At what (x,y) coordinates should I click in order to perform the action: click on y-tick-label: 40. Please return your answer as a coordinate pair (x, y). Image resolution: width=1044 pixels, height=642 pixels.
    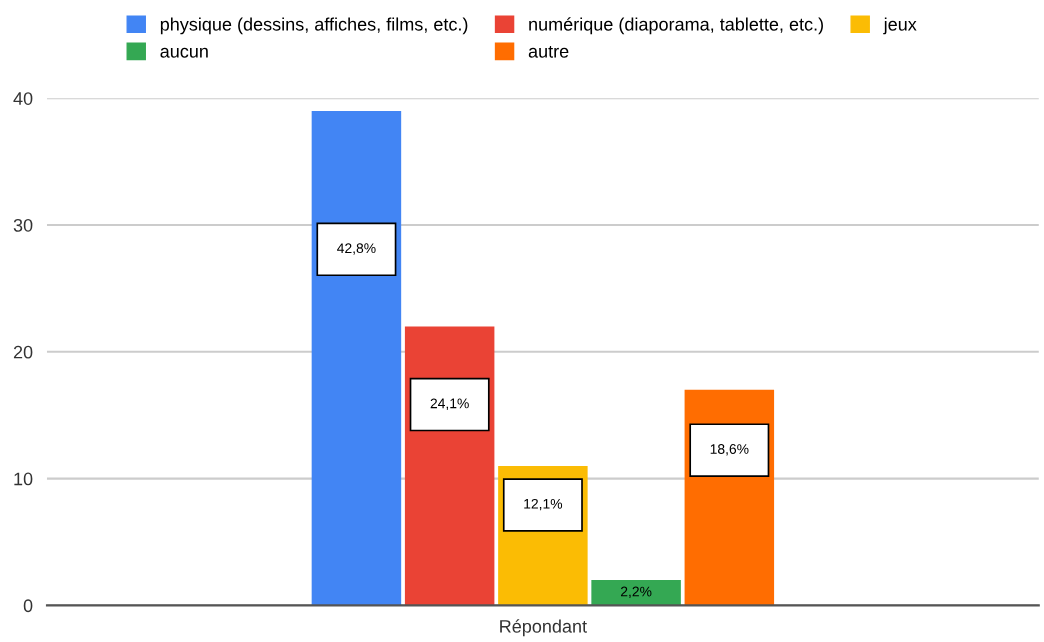
    Looking at the image, I should click on (23, 98).